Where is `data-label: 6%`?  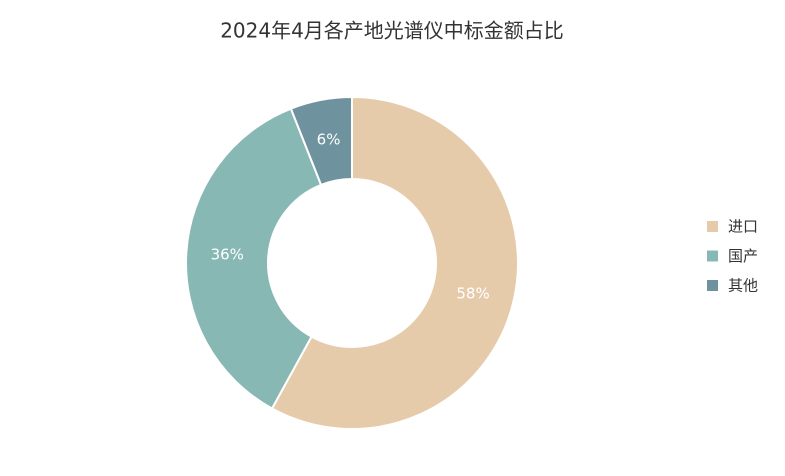 data-label: 6% is located at coordinates (329, 140).